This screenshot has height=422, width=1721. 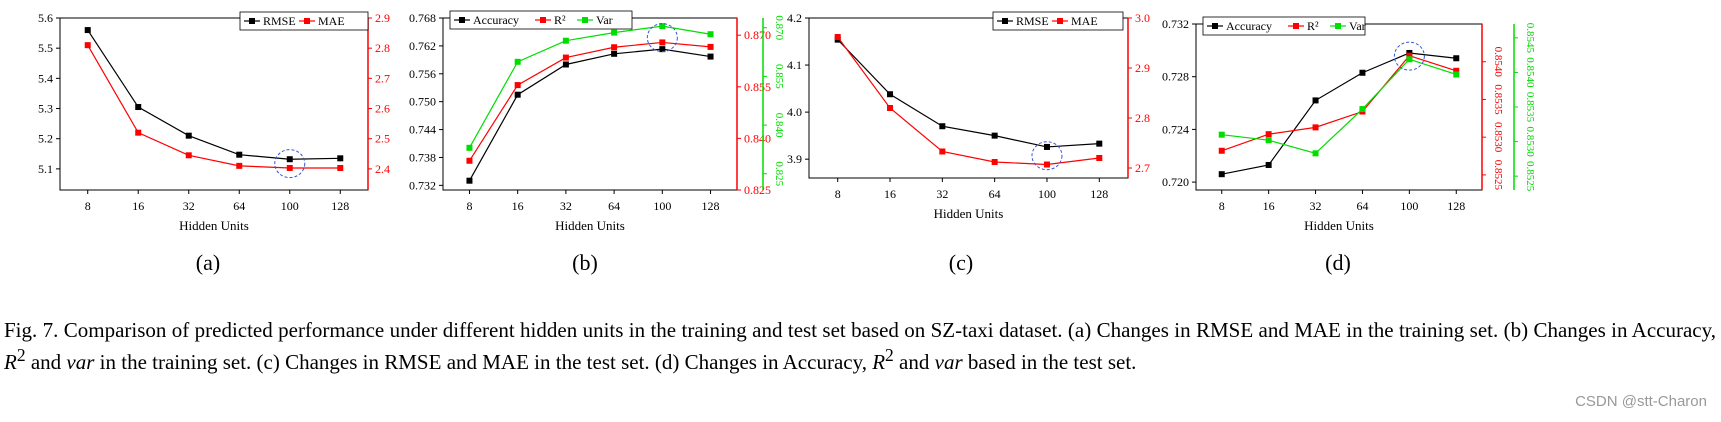 What do you see at coordinates (1049, 362) in the screenshot?
I see `caption-text-5: based in the test set.` at bounding box center [1049, 362].